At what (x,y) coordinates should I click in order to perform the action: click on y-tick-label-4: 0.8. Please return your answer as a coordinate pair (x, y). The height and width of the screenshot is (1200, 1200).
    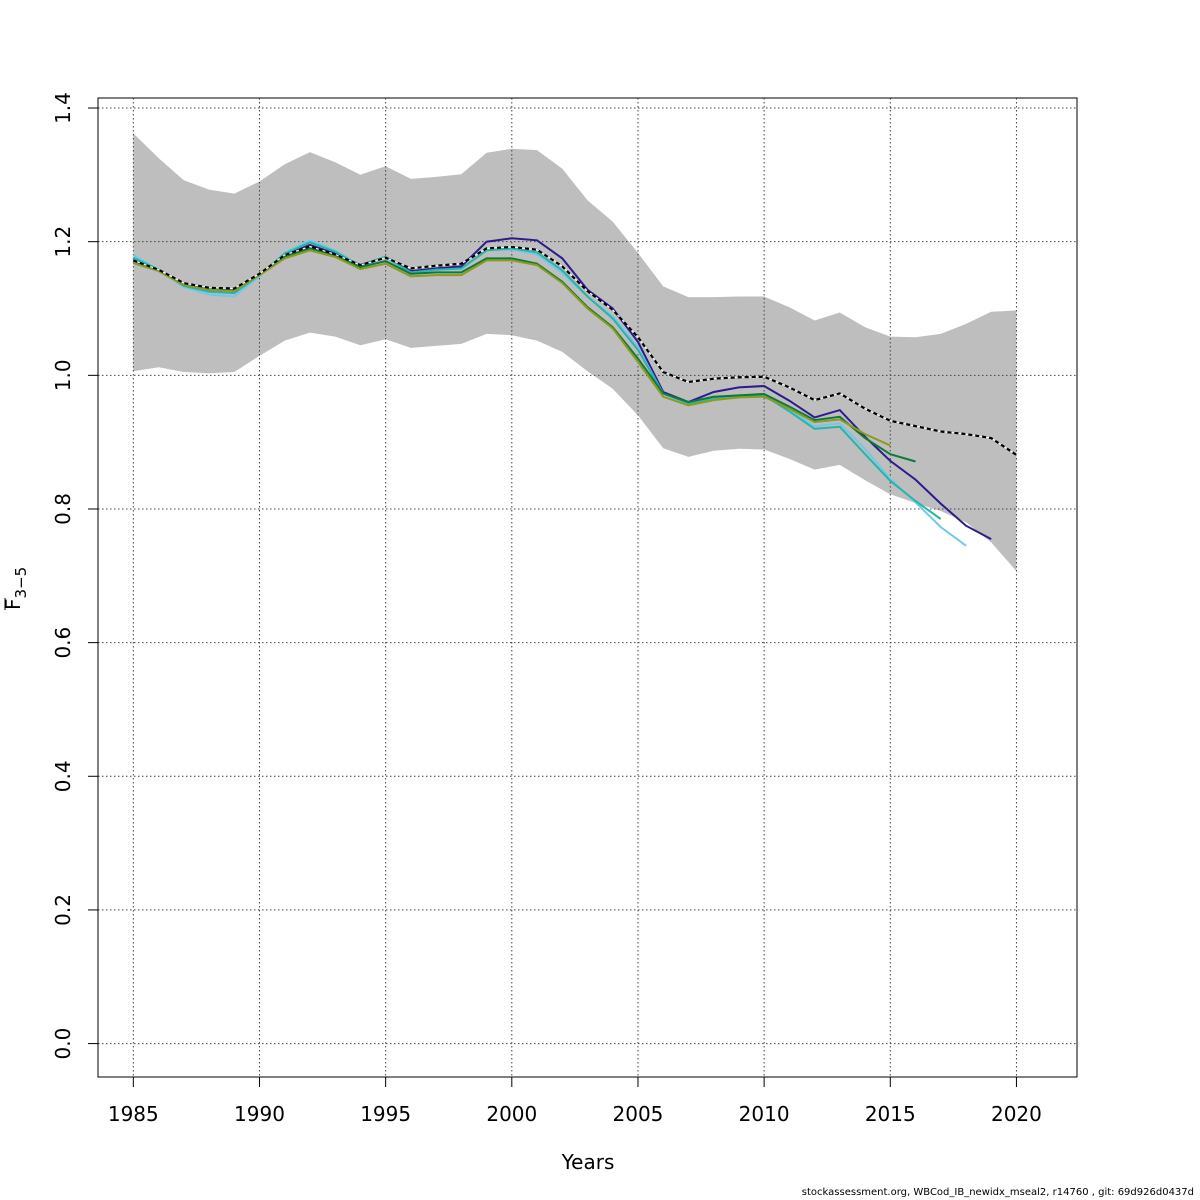
    Looking at the image, I should click on (63, 509).